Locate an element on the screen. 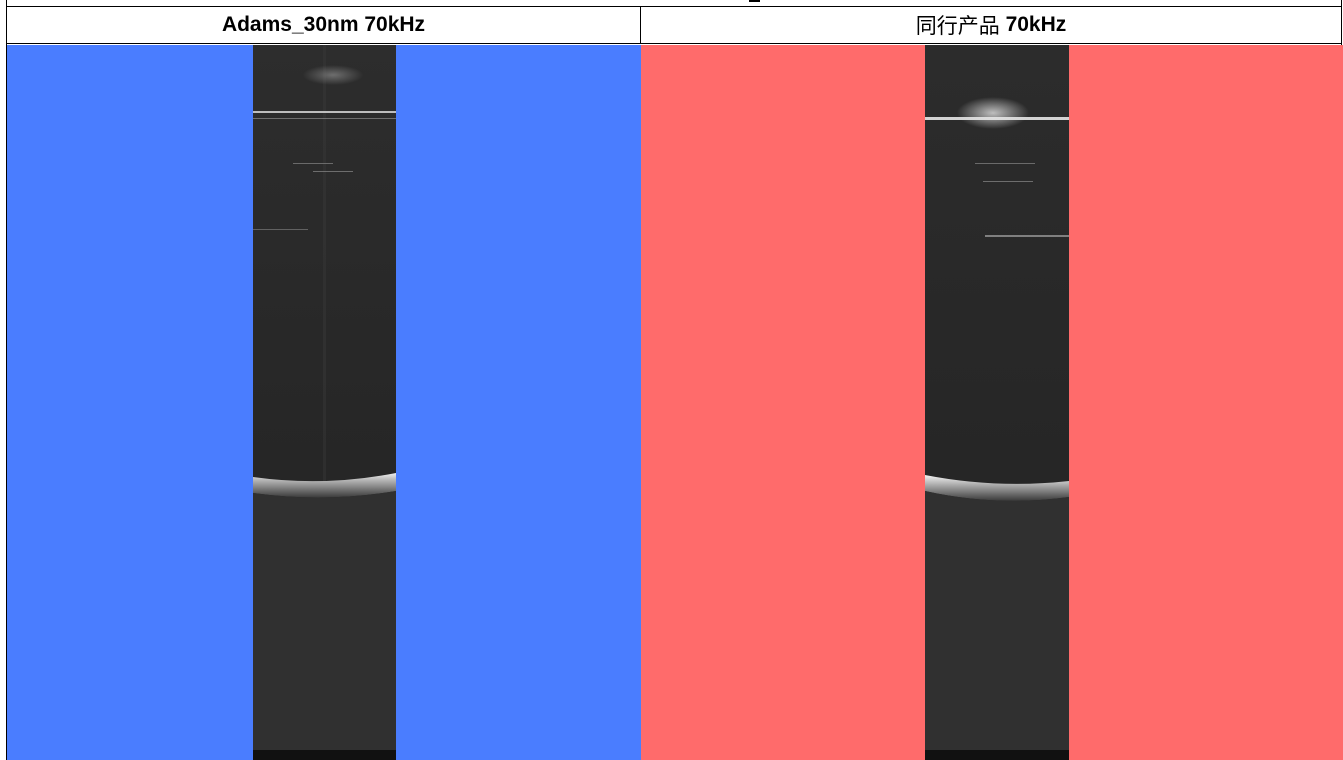 This screenshot has height=760, width=1343. left-oct-scan-graphic is located at coordinates (324, 402).